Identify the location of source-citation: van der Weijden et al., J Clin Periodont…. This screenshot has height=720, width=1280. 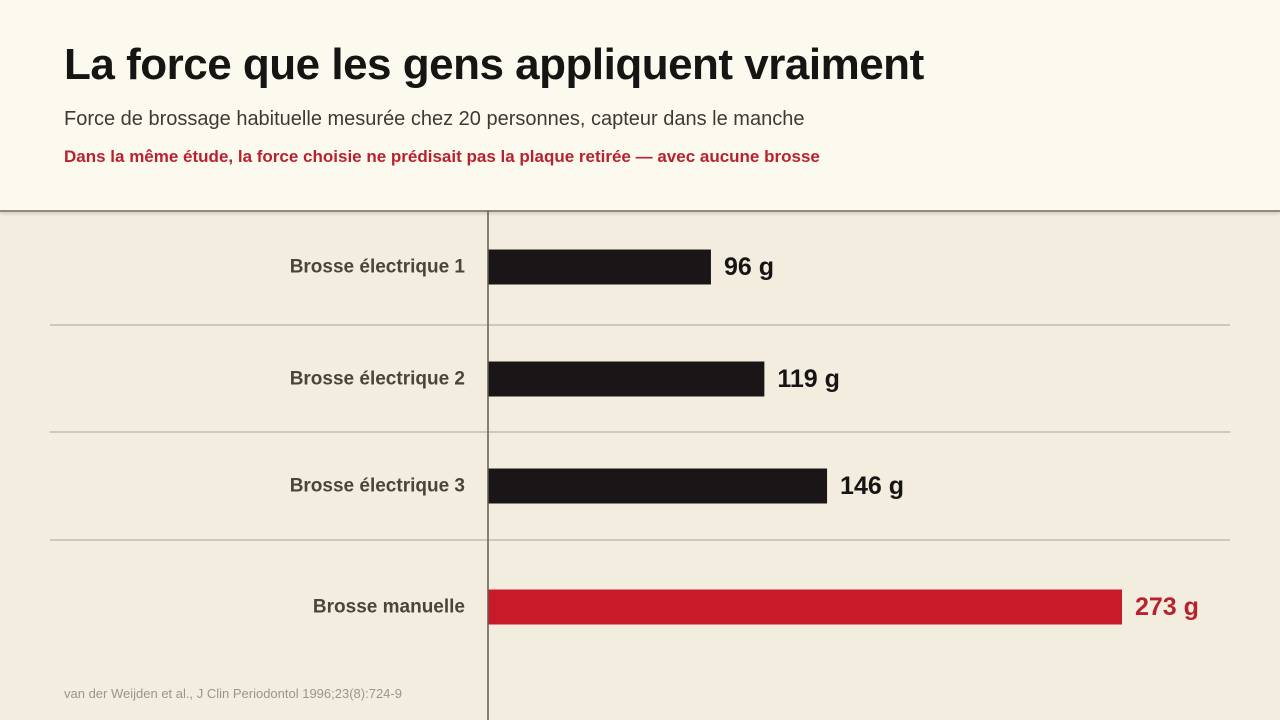
(233, 693).